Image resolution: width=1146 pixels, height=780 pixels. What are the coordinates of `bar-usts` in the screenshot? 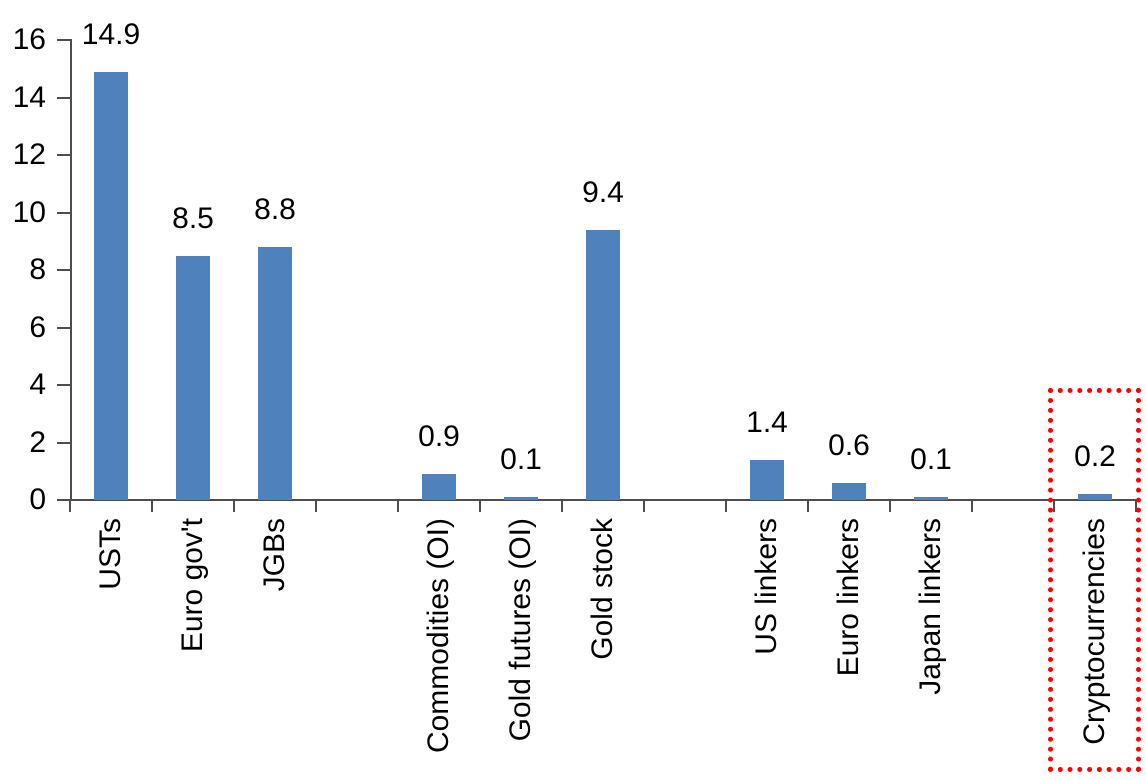 It's located at (111, 285).